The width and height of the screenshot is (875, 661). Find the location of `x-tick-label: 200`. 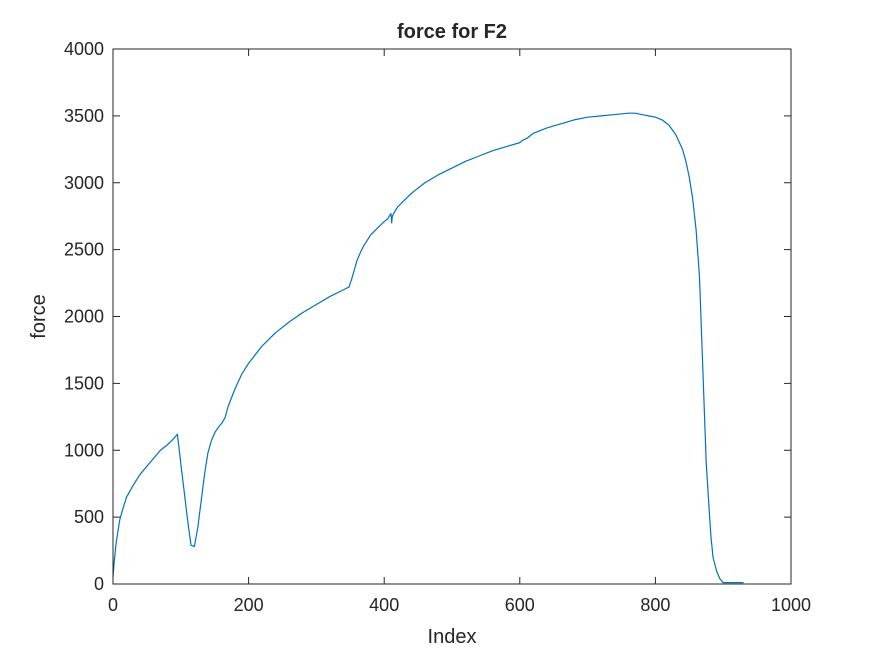

x-tick-label: 200 is located at coordinates (249, 605).